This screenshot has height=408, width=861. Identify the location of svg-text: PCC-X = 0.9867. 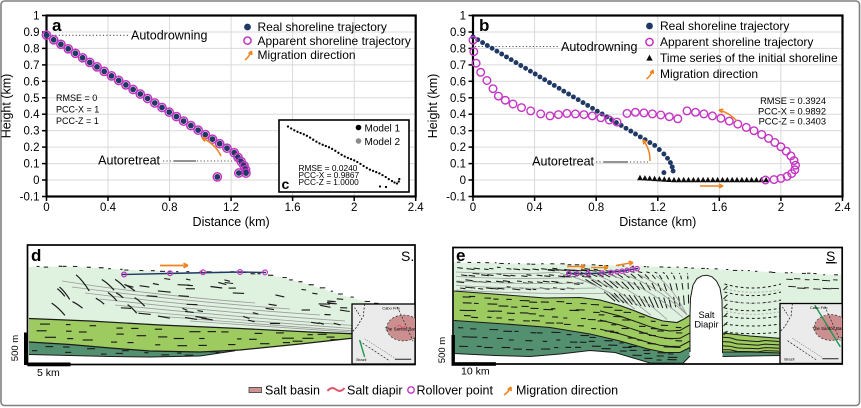
(329, 175).